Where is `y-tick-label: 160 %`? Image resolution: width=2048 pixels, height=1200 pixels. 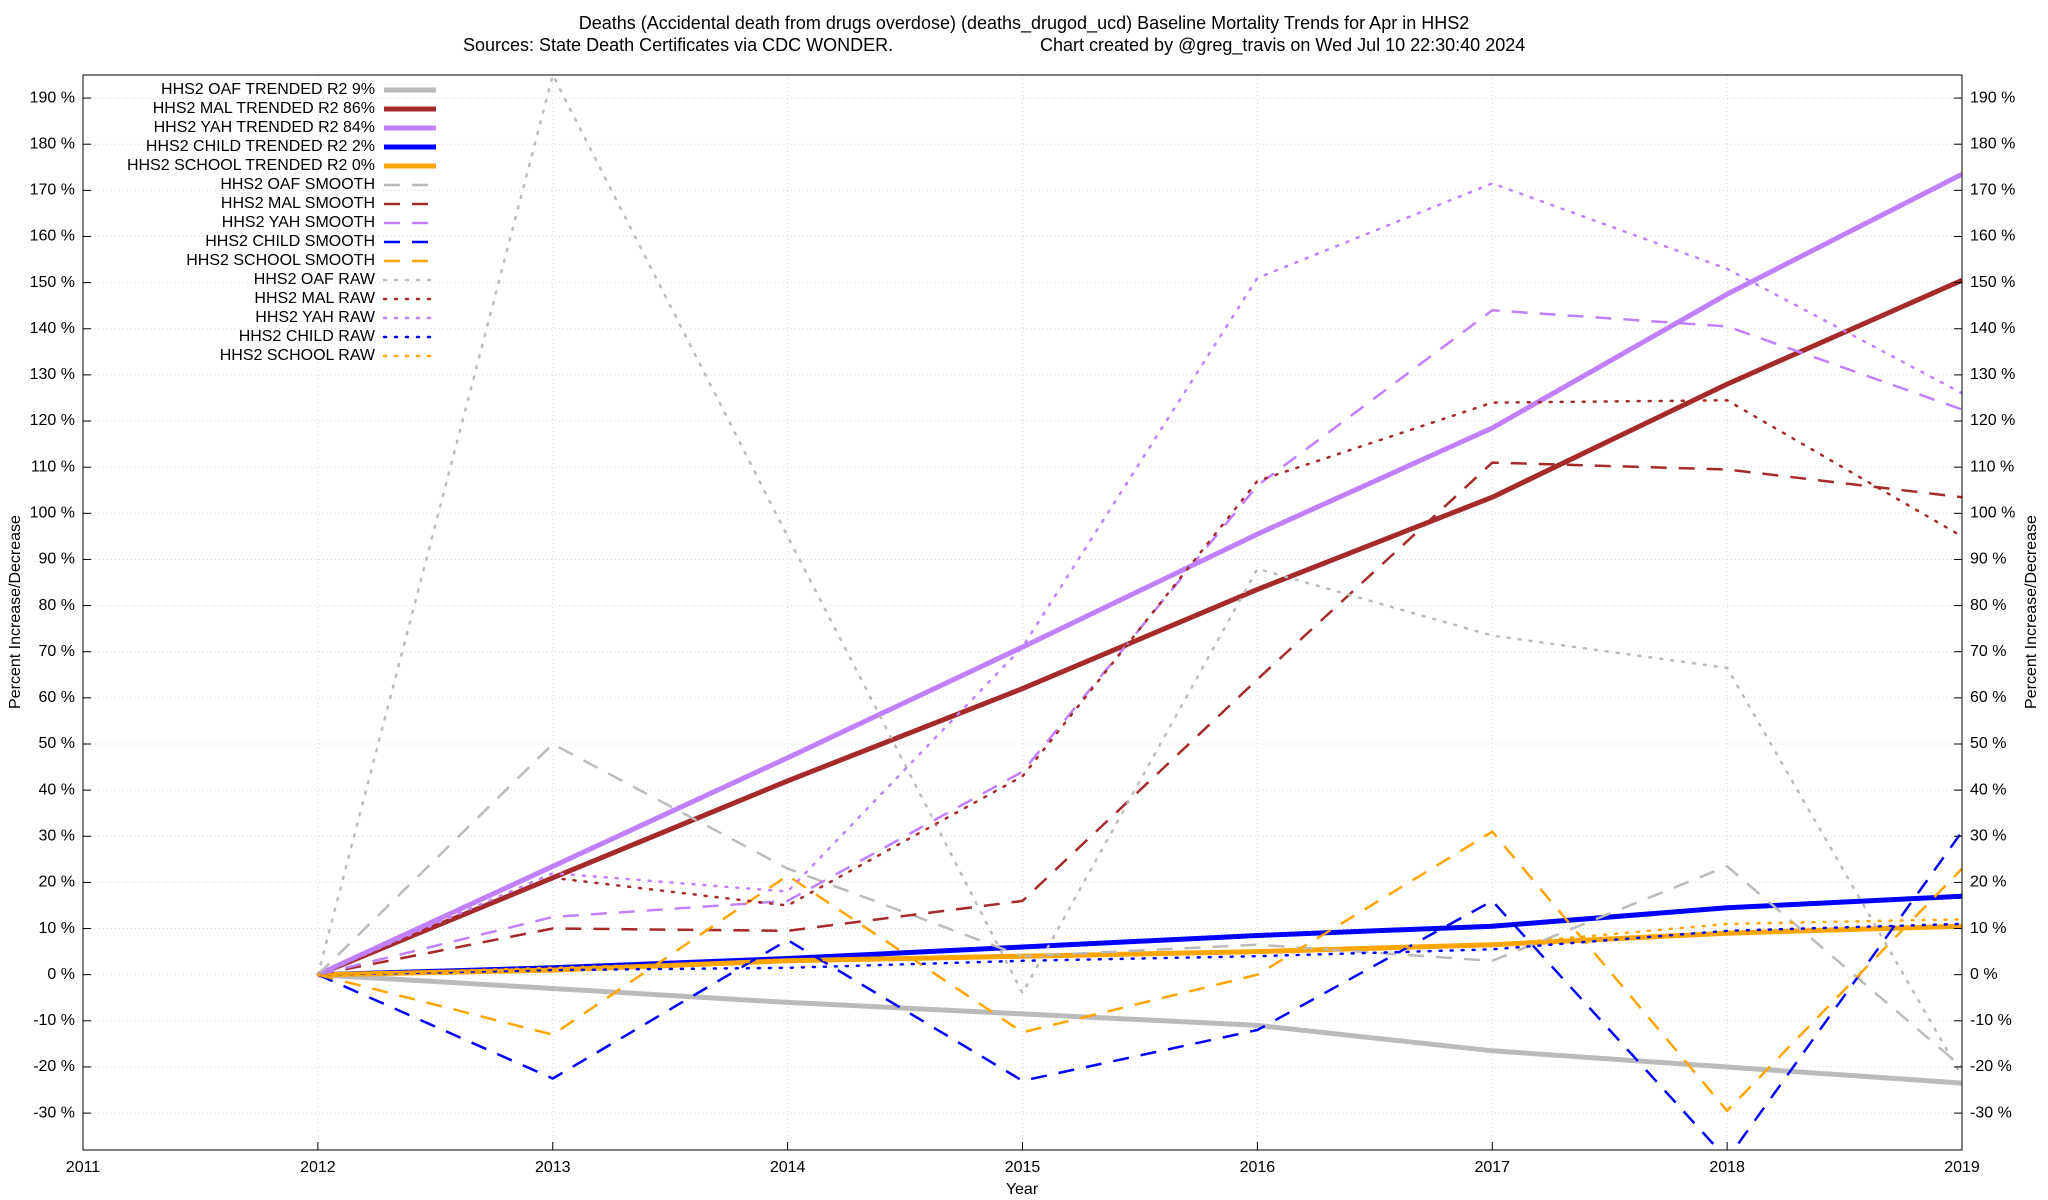
y-tick-label: 160 % is located at coordinates (52, 236).